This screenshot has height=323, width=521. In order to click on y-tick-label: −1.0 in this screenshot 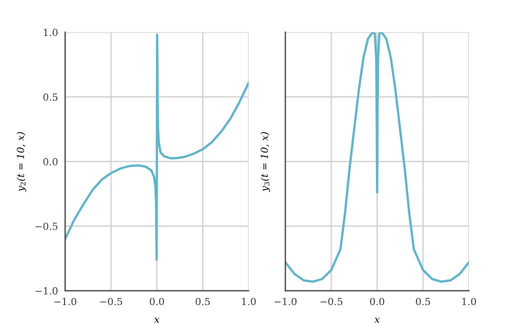, I will do `click(47, 291)`.